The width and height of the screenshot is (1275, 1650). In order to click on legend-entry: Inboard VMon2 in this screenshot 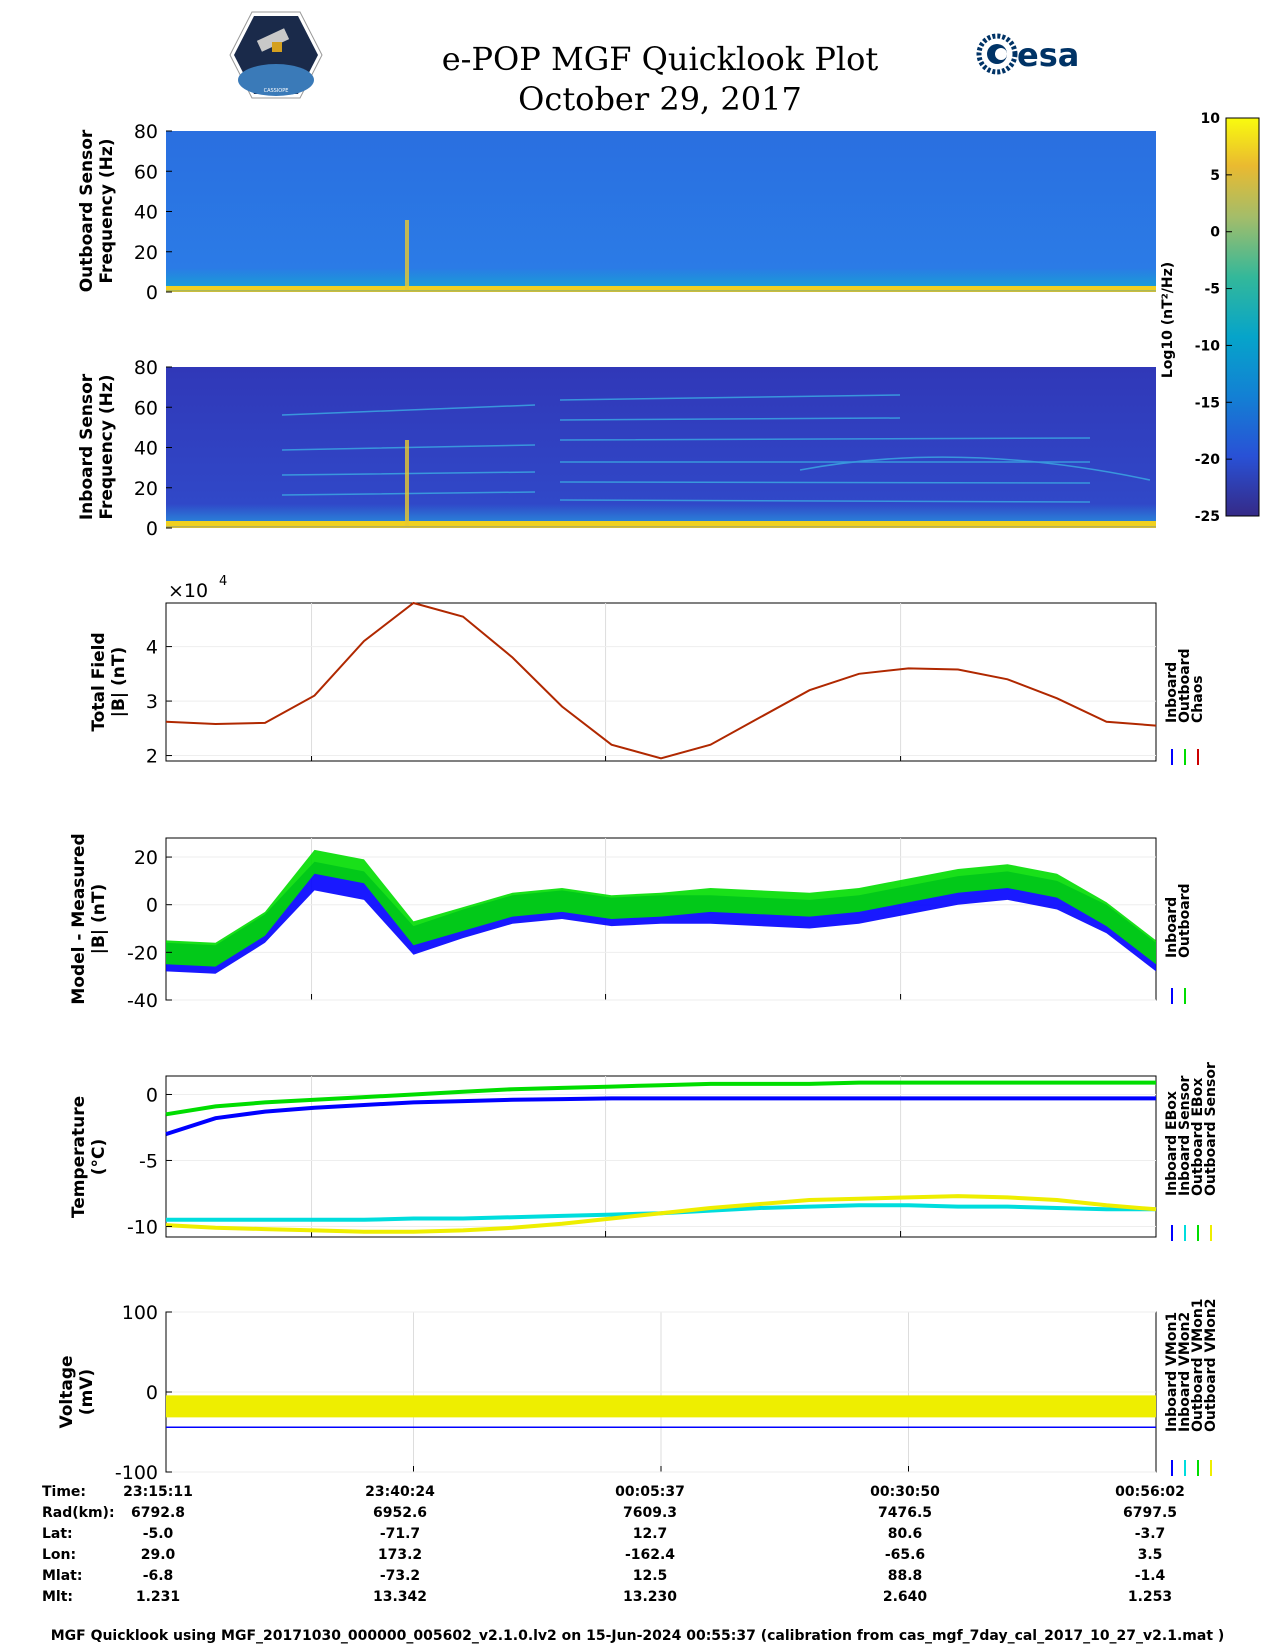, I will do `click(1185, 1372)`.